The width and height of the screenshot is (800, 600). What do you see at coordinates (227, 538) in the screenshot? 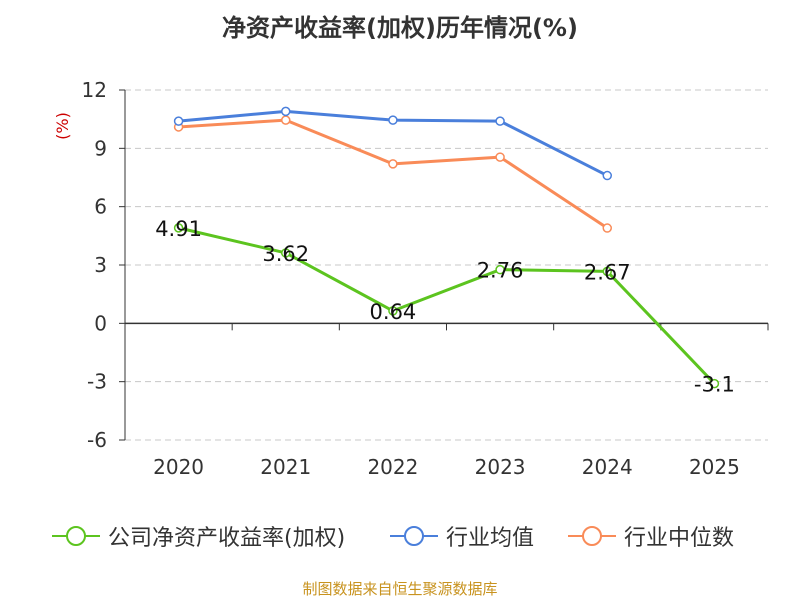
I see `legend-label-company: 公司净资产收益率(加权)` at bounding box center [227, 538].